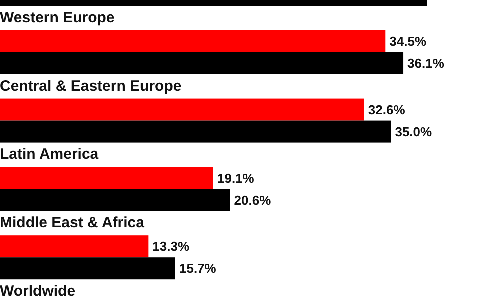  What do you see at coordinates (408, 41) in the screenshot?
I see `data-label: 34.5%` at bounding box center [408, 41].